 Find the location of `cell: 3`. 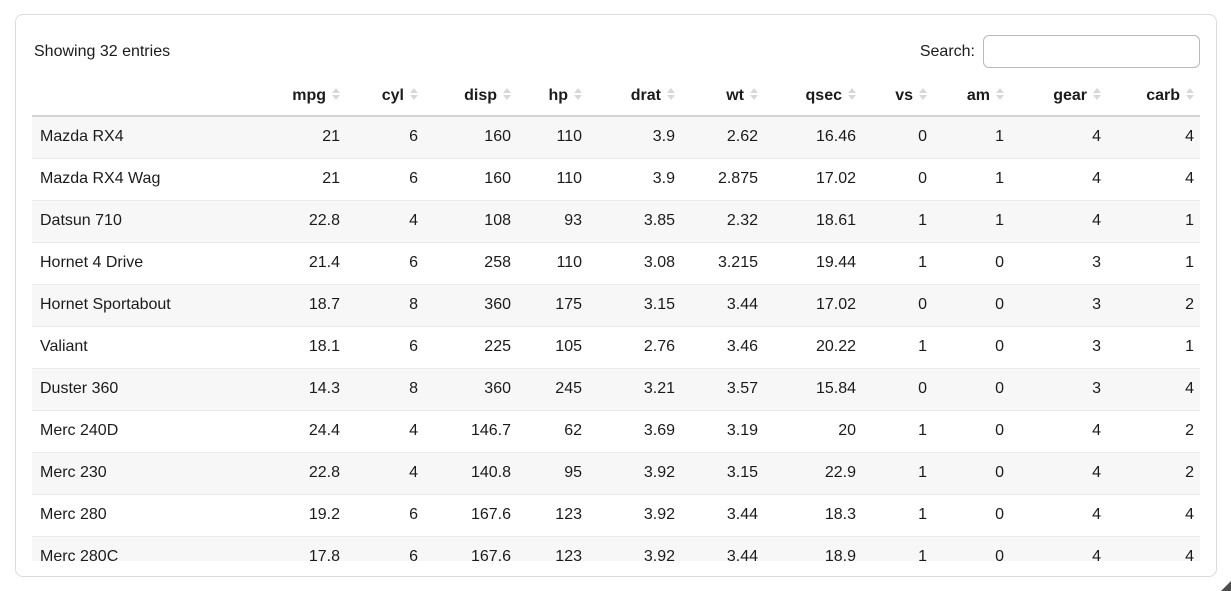

cell: 3 is located at coordinates (1060, 389).